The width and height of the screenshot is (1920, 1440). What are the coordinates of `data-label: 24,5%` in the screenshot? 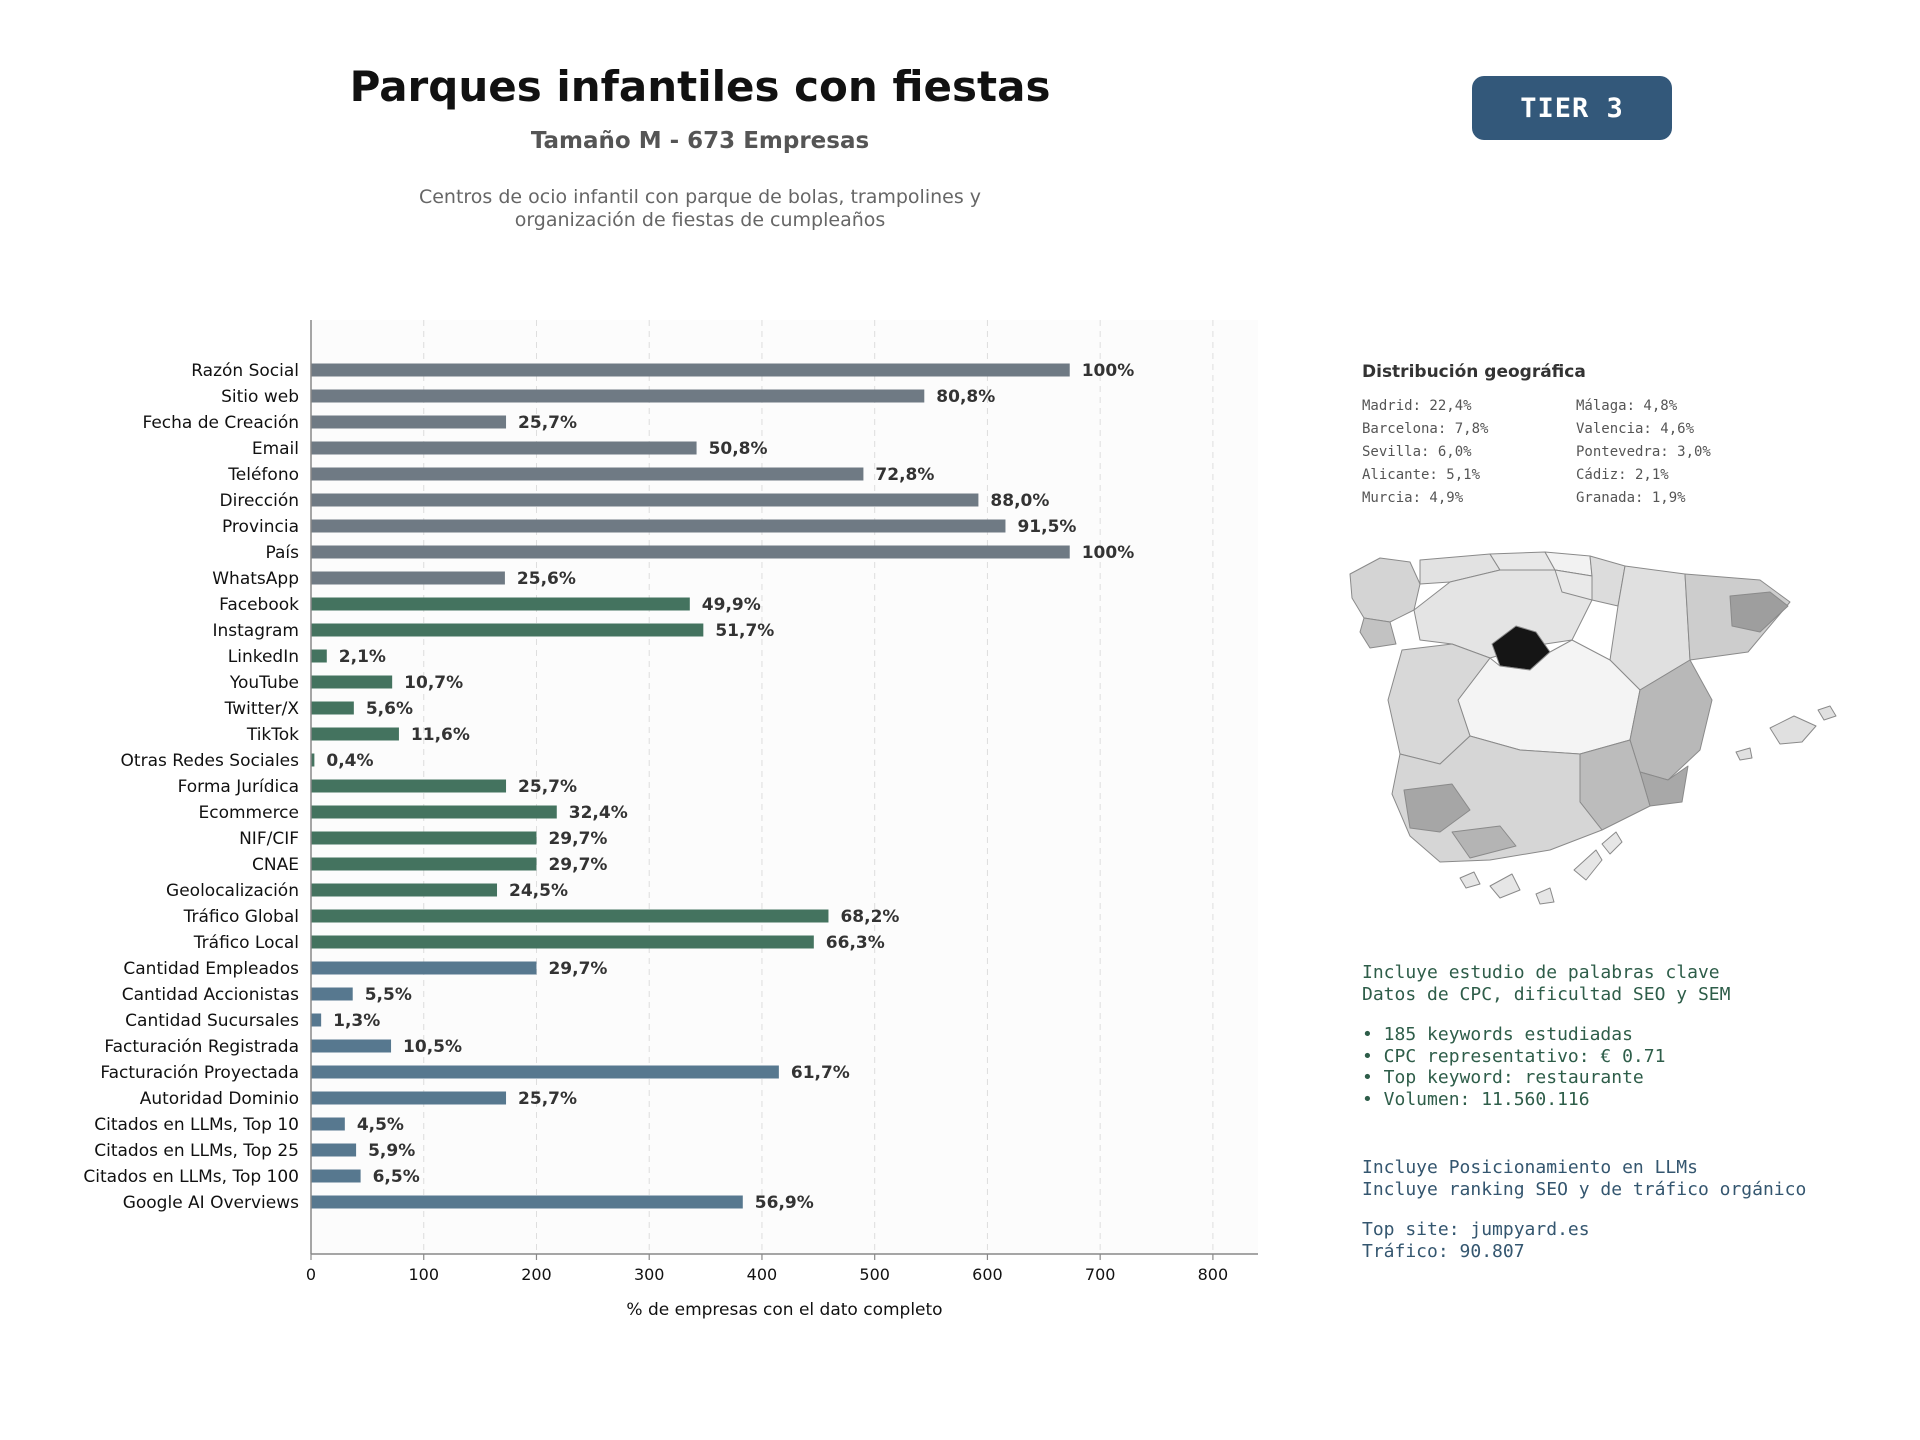 It's located at (538, 891).